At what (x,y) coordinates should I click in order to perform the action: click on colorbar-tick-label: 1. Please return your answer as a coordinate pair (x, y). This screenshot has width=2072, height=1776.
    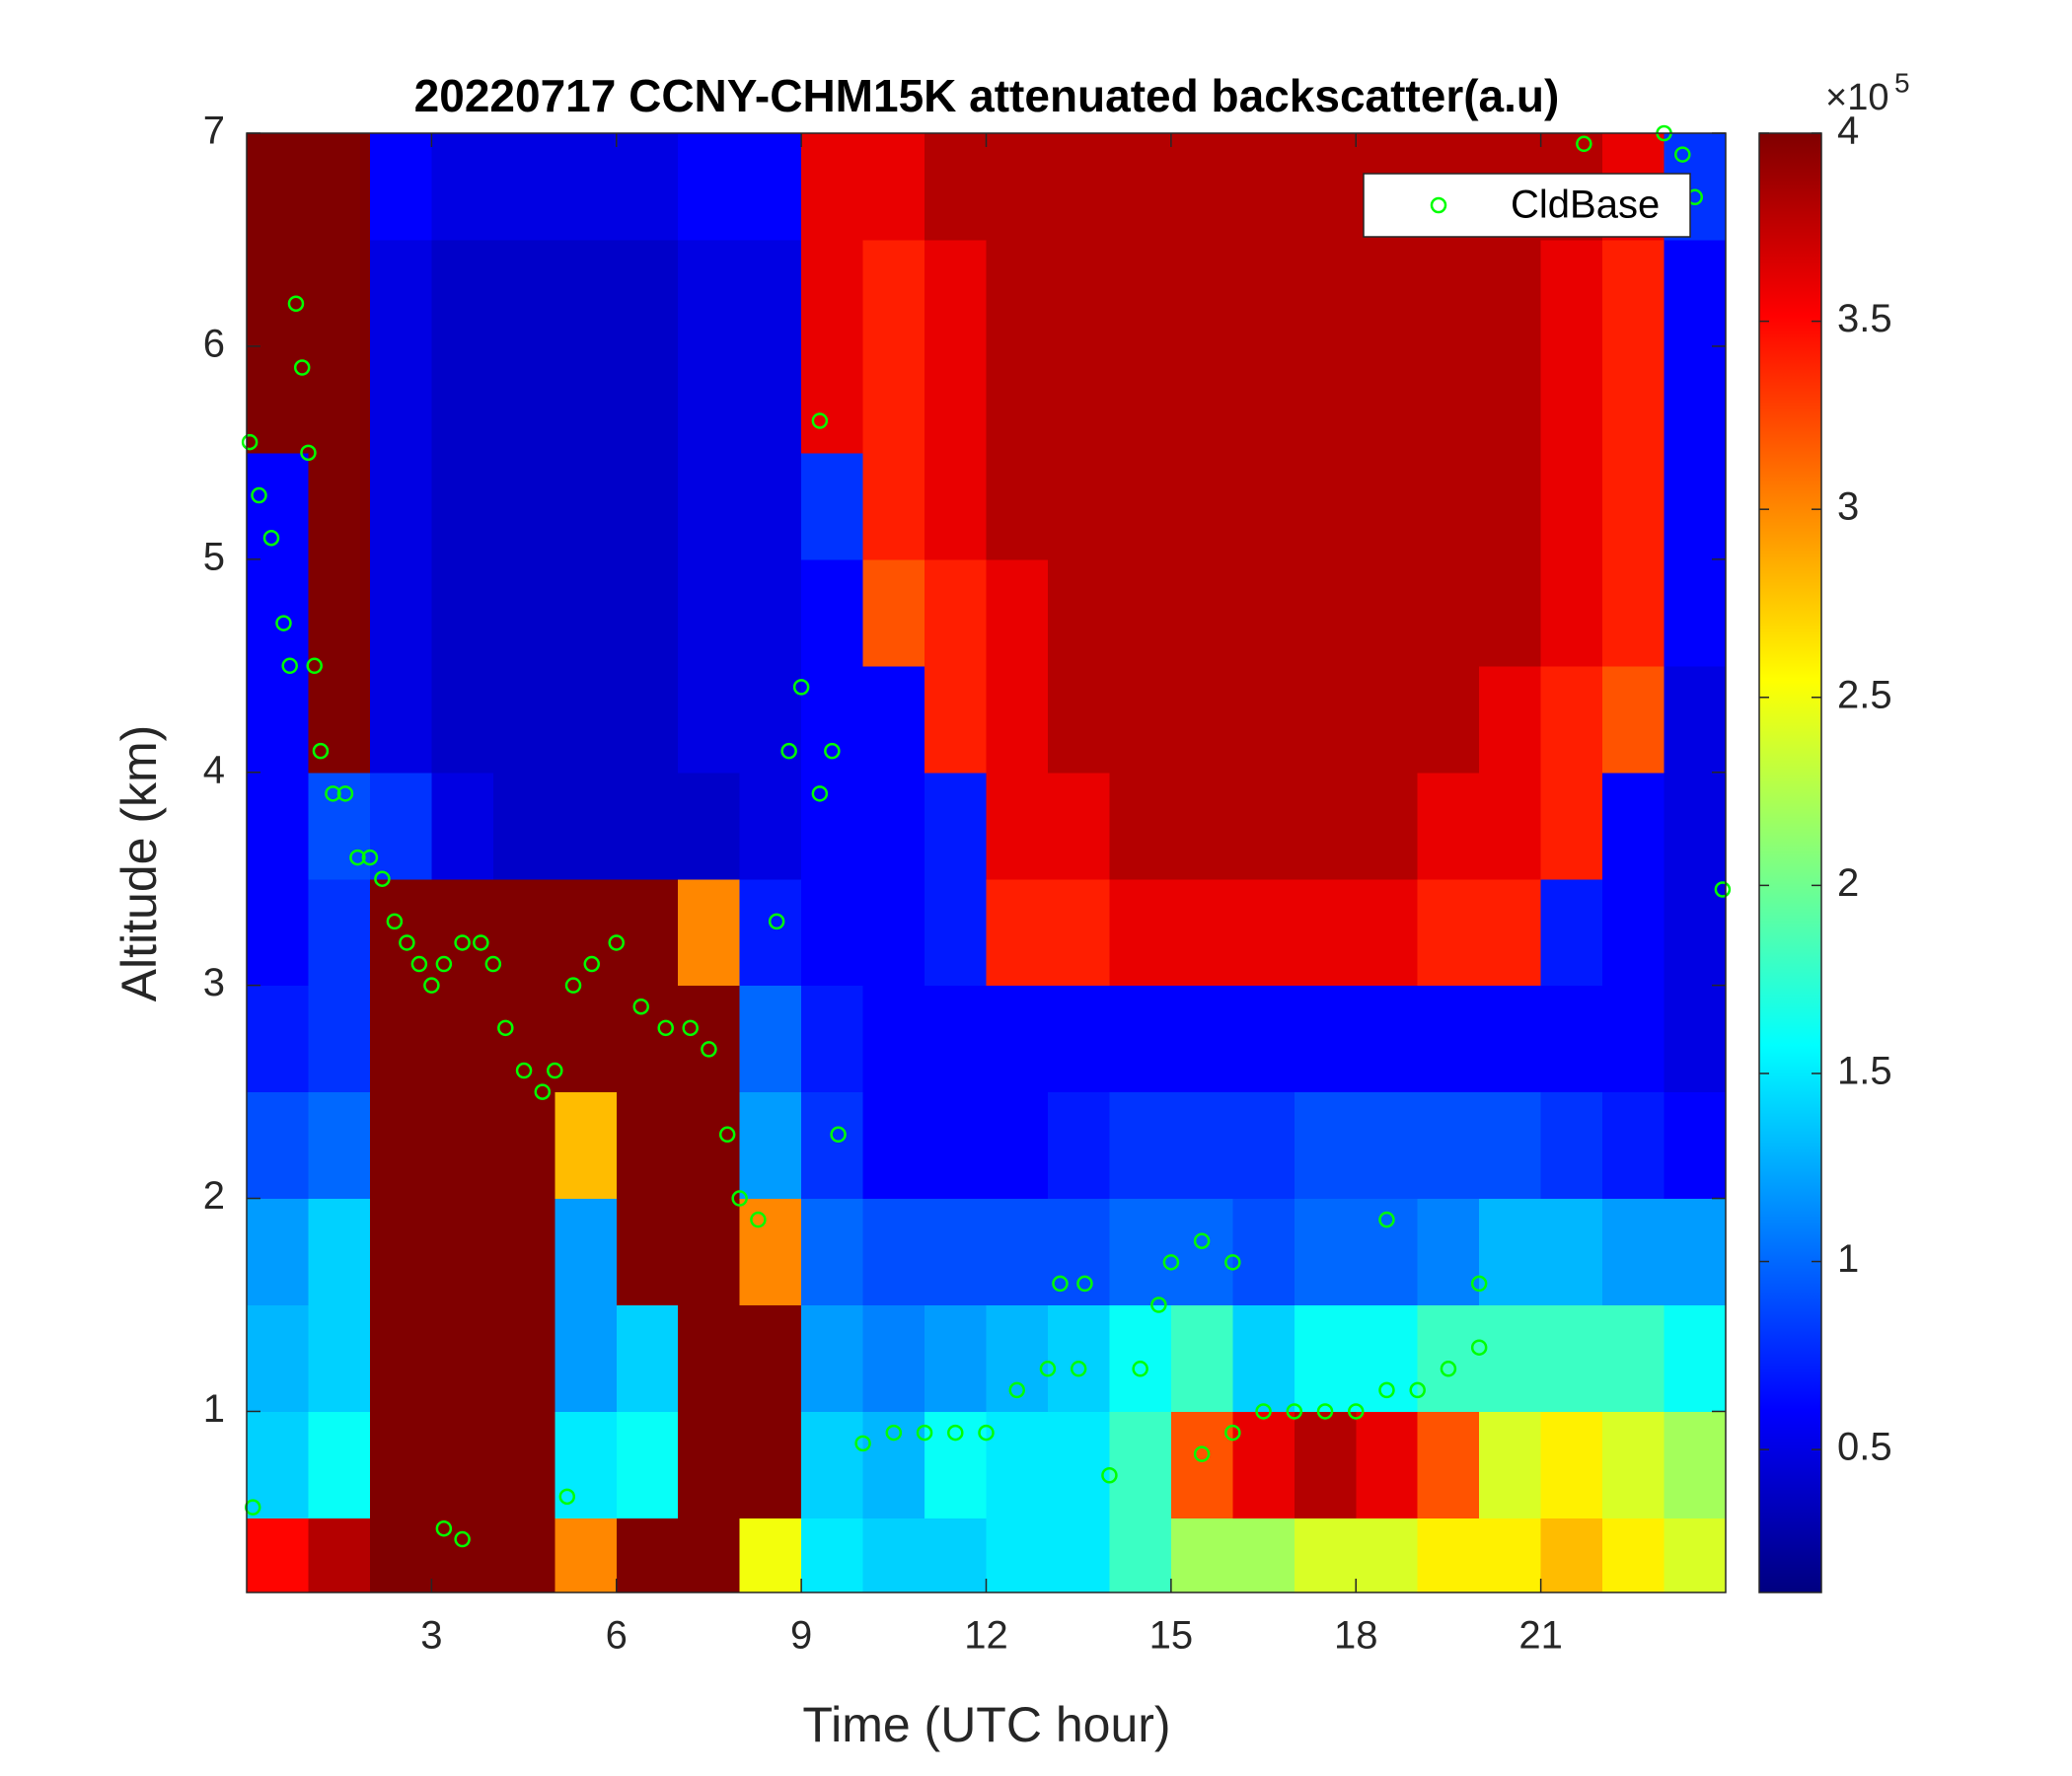
    Looking at the image, I should click on (1848, 1259).